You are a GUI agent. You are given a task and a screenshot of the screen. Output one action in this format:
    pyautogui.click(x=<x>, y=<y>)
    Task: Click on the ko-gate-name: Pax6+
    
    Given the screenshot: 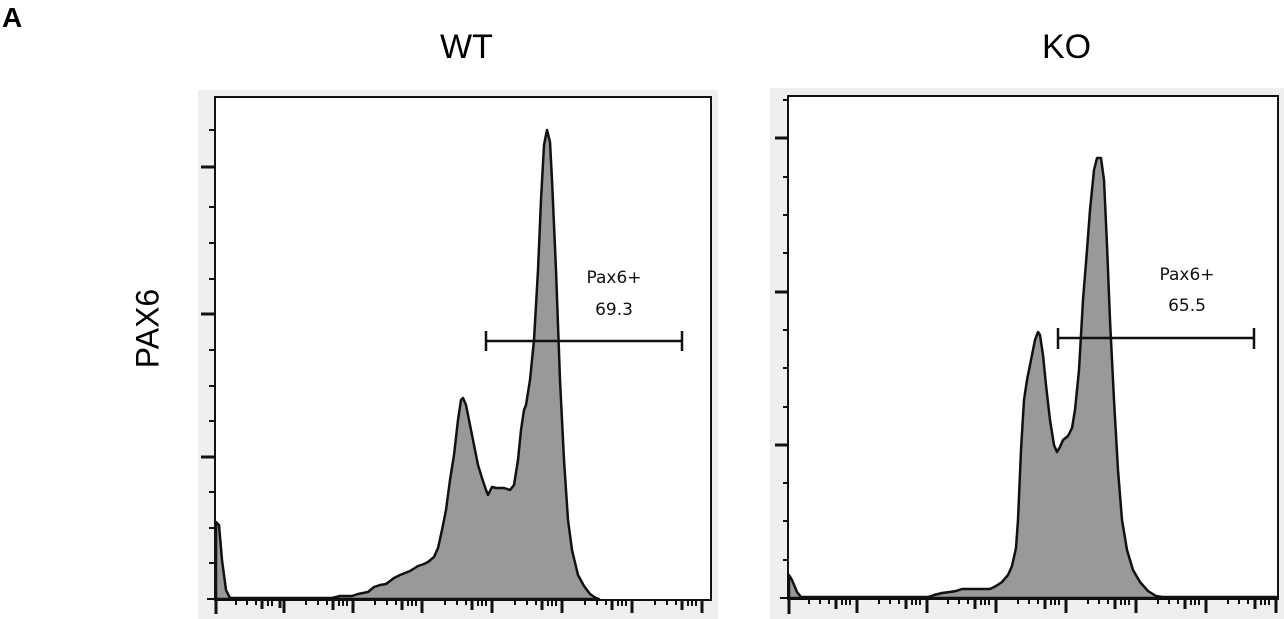 What is the action you would take?
    pyautogui.click(x=1186, y=275)
    